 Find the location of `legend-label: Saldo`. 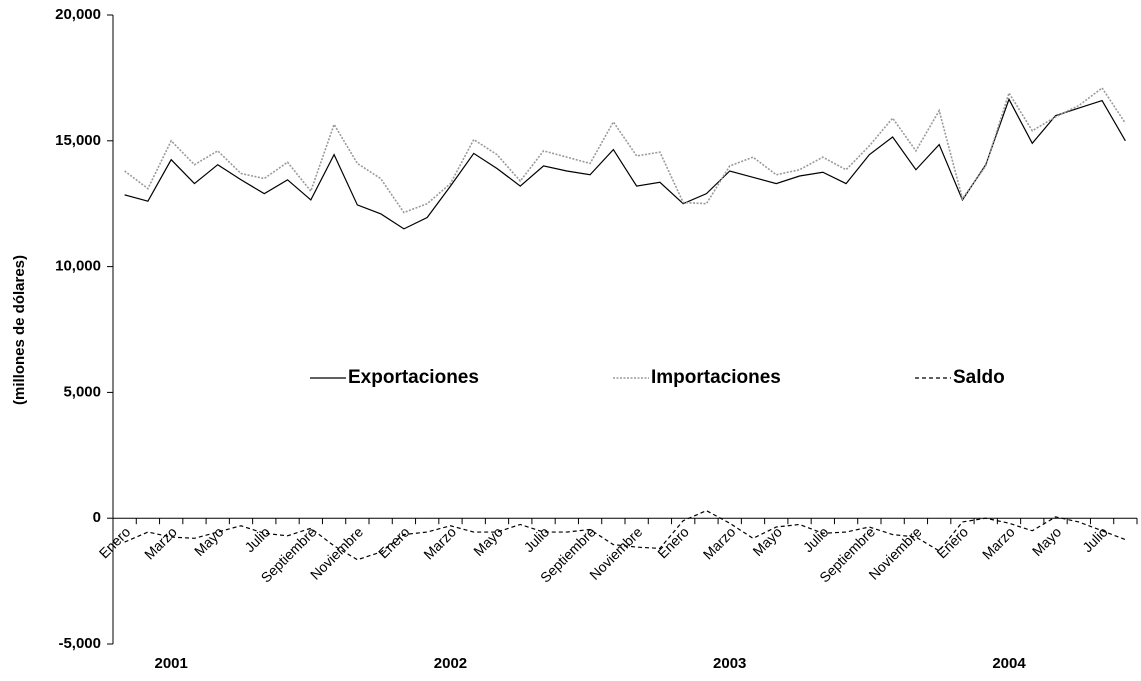

legend-label: Saldo is located at coordinates (979, 377).